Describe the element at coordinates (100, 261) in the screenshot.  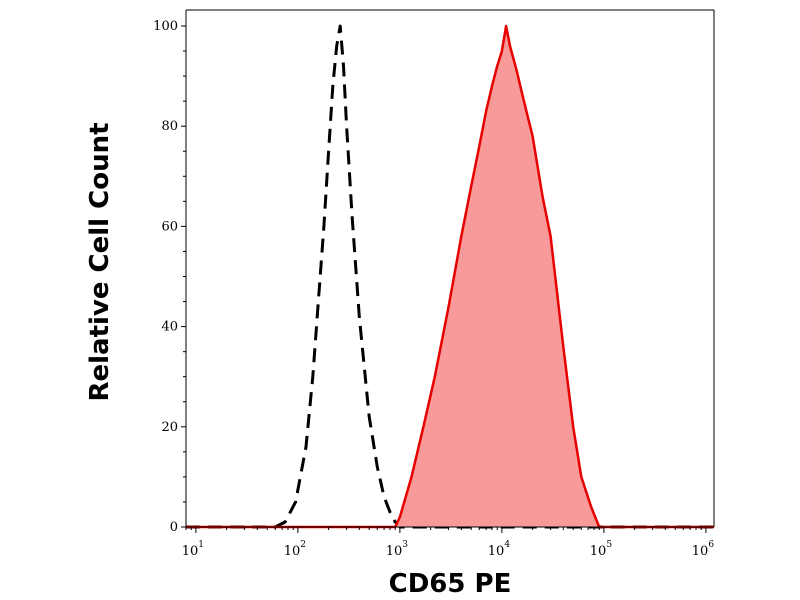
I see `y-axis-title: Relative Cell Count` at that location.